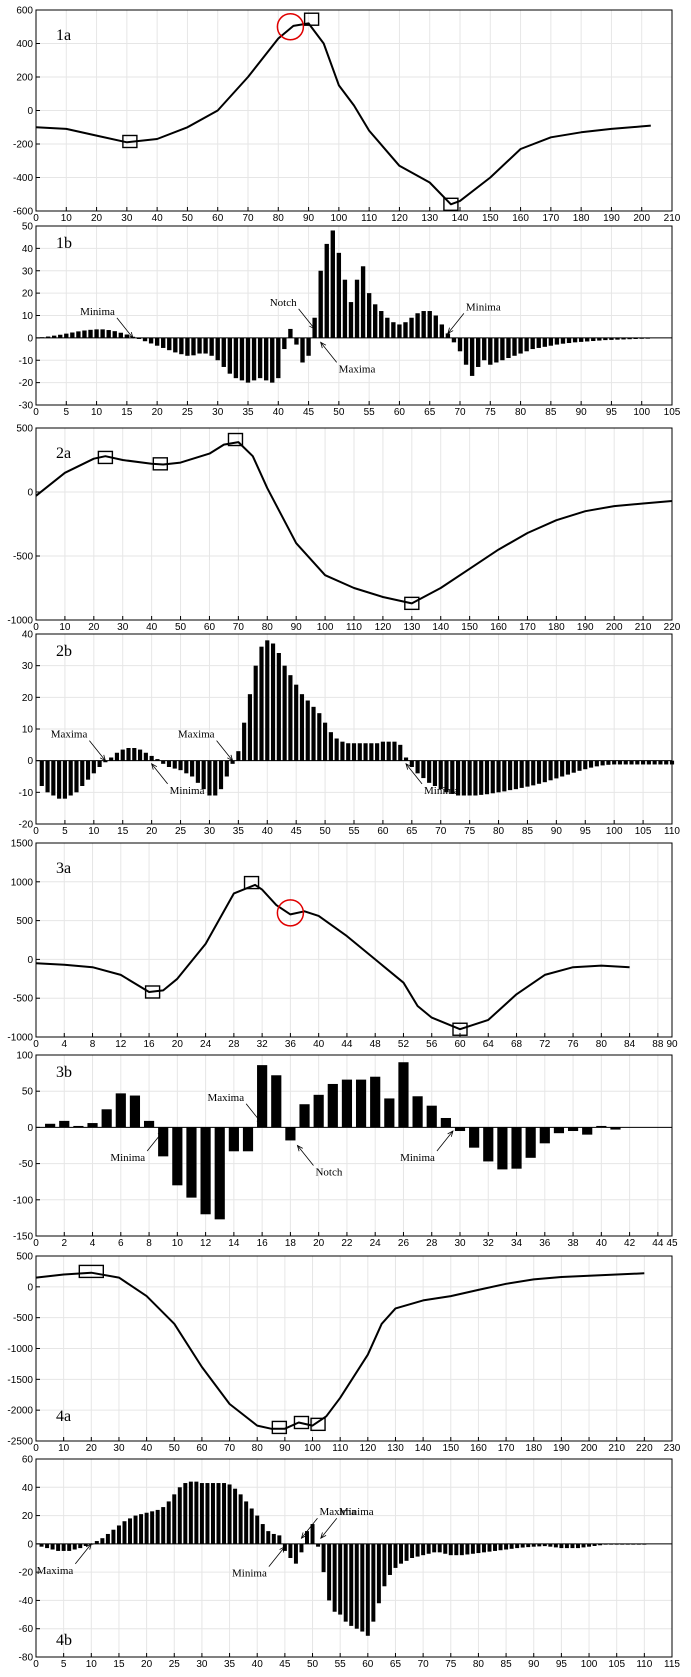 The width and height of the screenshot is (691, 1677). What do you see at coordinates (28, 698) in the screenshot?
I see `y-tick-label: 20` at bounding box center [28, 698].